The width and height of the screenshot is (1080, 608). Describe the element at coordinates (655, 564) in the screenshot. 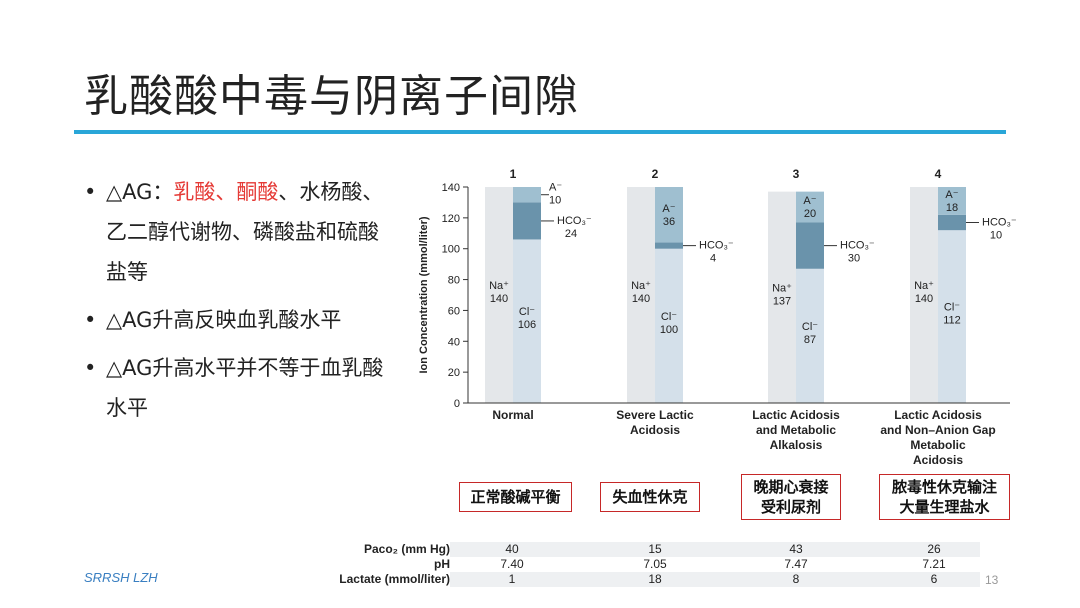

I see `table-cell: 7.05` at that location.